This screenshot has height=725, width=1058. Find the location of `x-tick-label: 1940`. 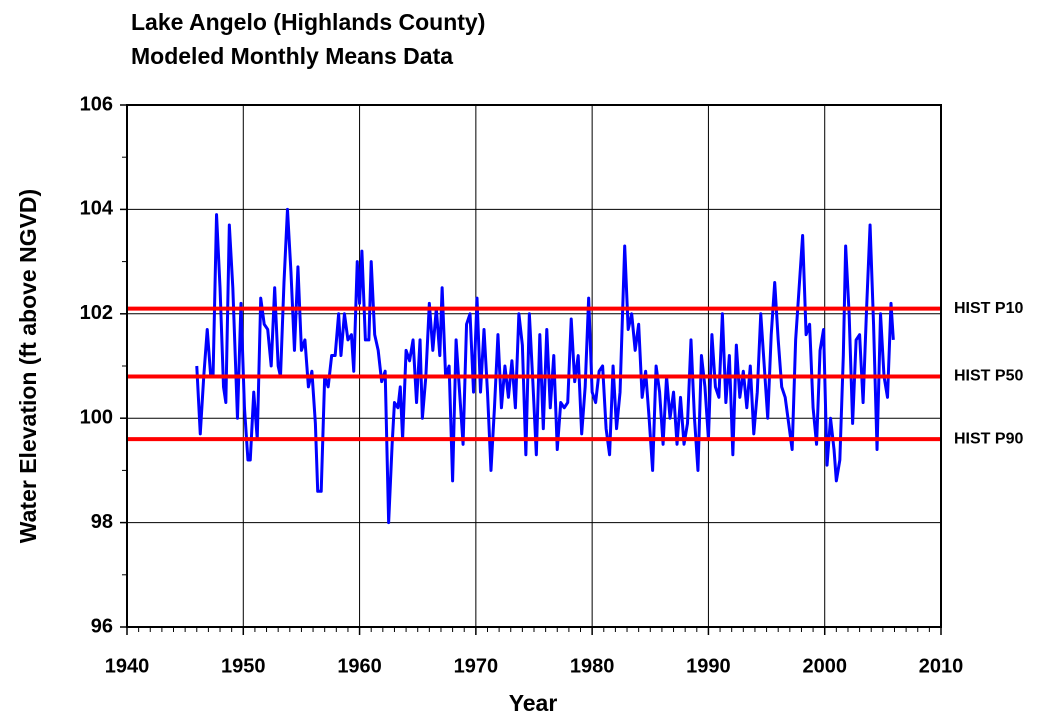

x-tick-label: 1940 is located at coordinates (127, 666).